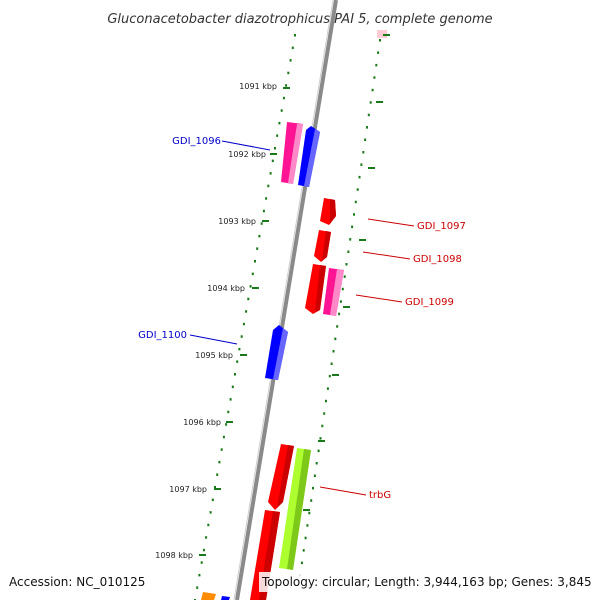 This screenshot has height=600, width=600. I want to click on cds-red-lower-1-shade, so click(285, 476).